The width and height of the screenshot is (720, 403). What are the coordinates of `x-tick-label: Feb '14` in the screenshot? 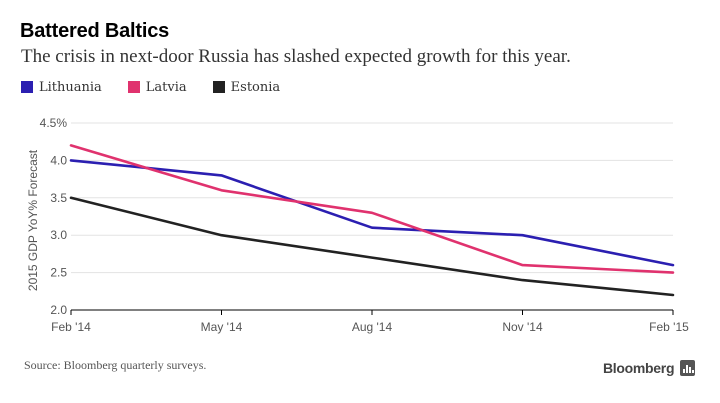 It's located at (71, 327).